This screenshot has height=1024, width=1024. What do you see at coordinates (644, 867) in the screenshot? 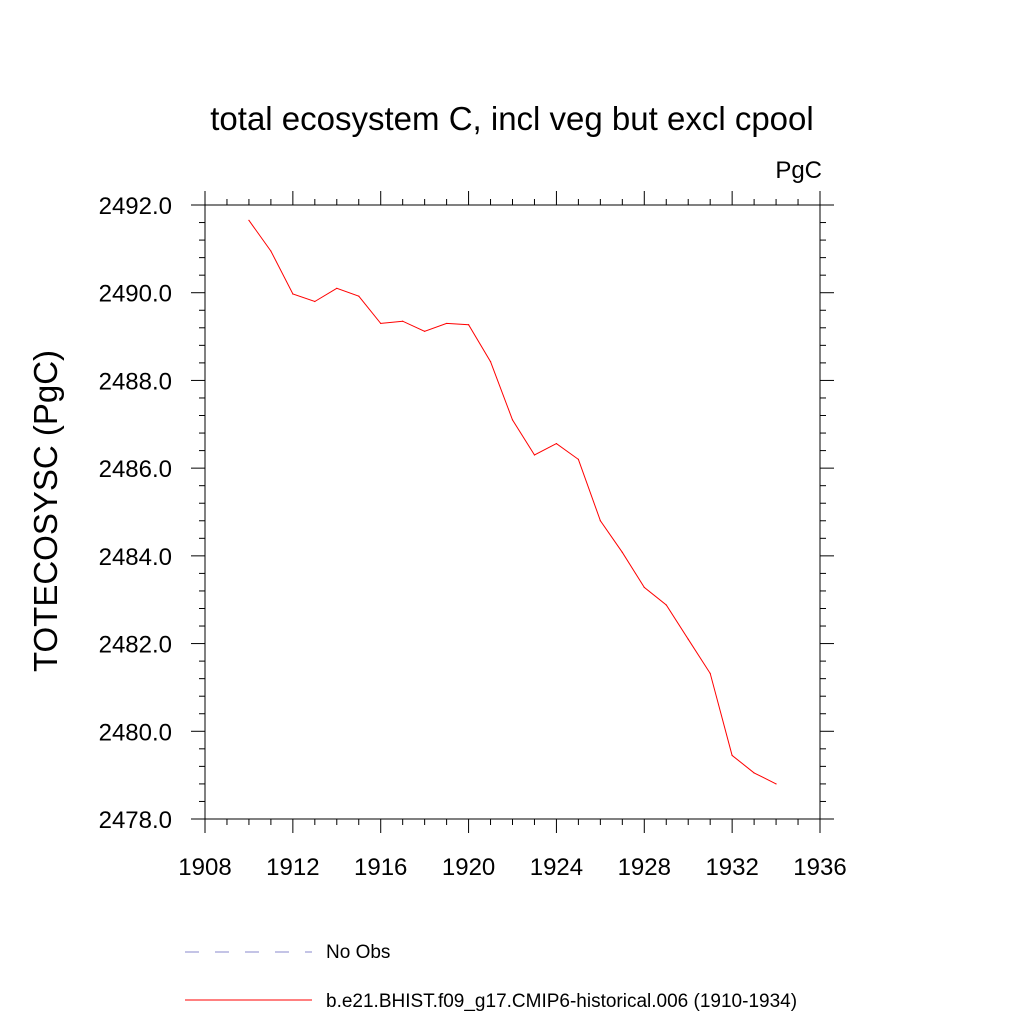
I see `x-tick-label: 1928` at bounding box center [644, 867].